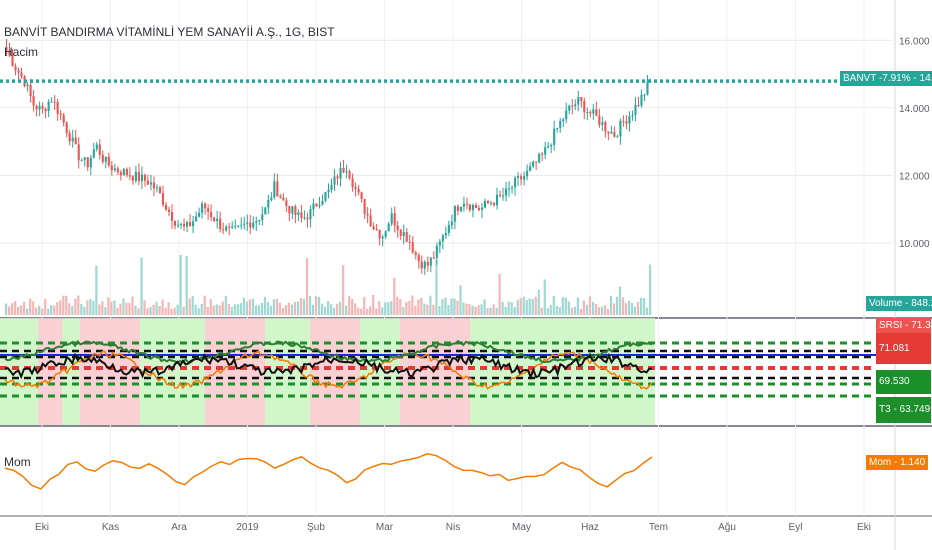  I want to click on x-tick-label: Haz, so click(590, 527).